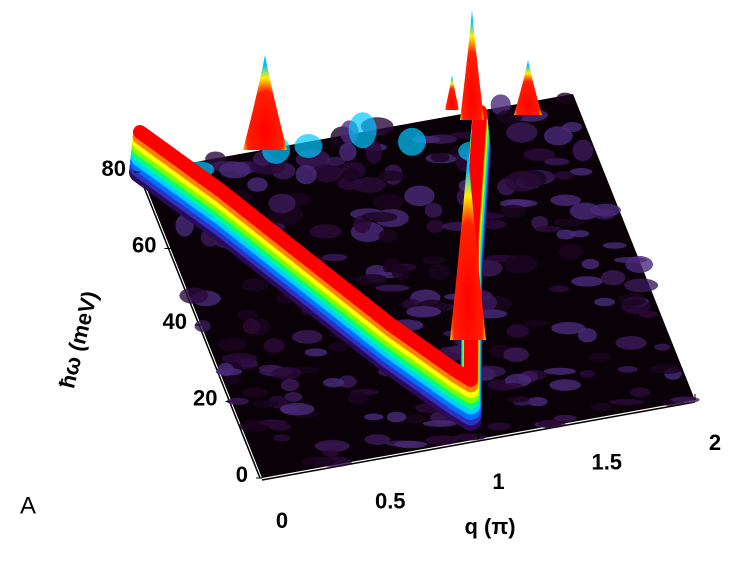 Image resolution: width=729 pixels, height=562 pixels. Describe the element at coordinates (175, 321) in the screenshot. I see `y-tick-label: 40` at that location.